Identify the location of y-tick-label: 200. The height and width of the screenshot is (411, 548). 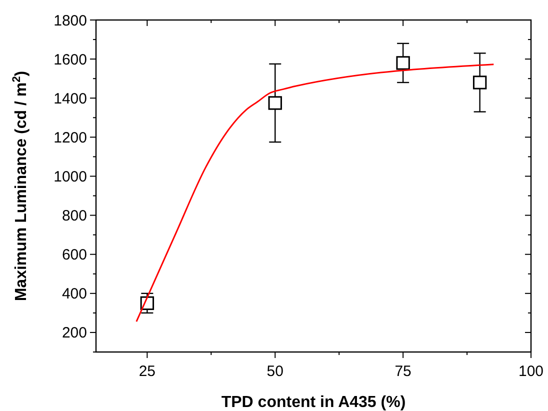
(74, 333).